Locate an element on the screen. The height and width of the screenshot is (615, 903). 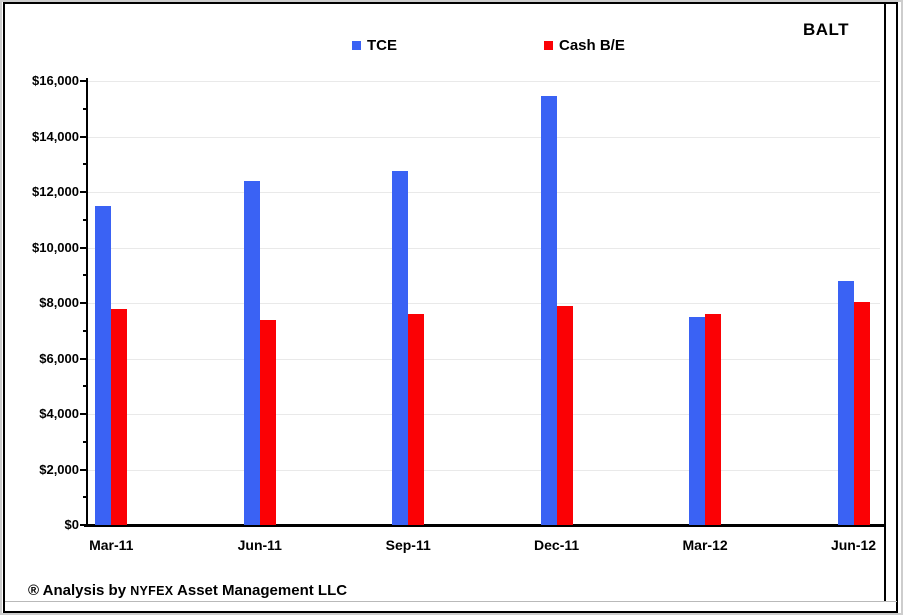
chart-object-bottom-rule is located at coordinates (451, 601).